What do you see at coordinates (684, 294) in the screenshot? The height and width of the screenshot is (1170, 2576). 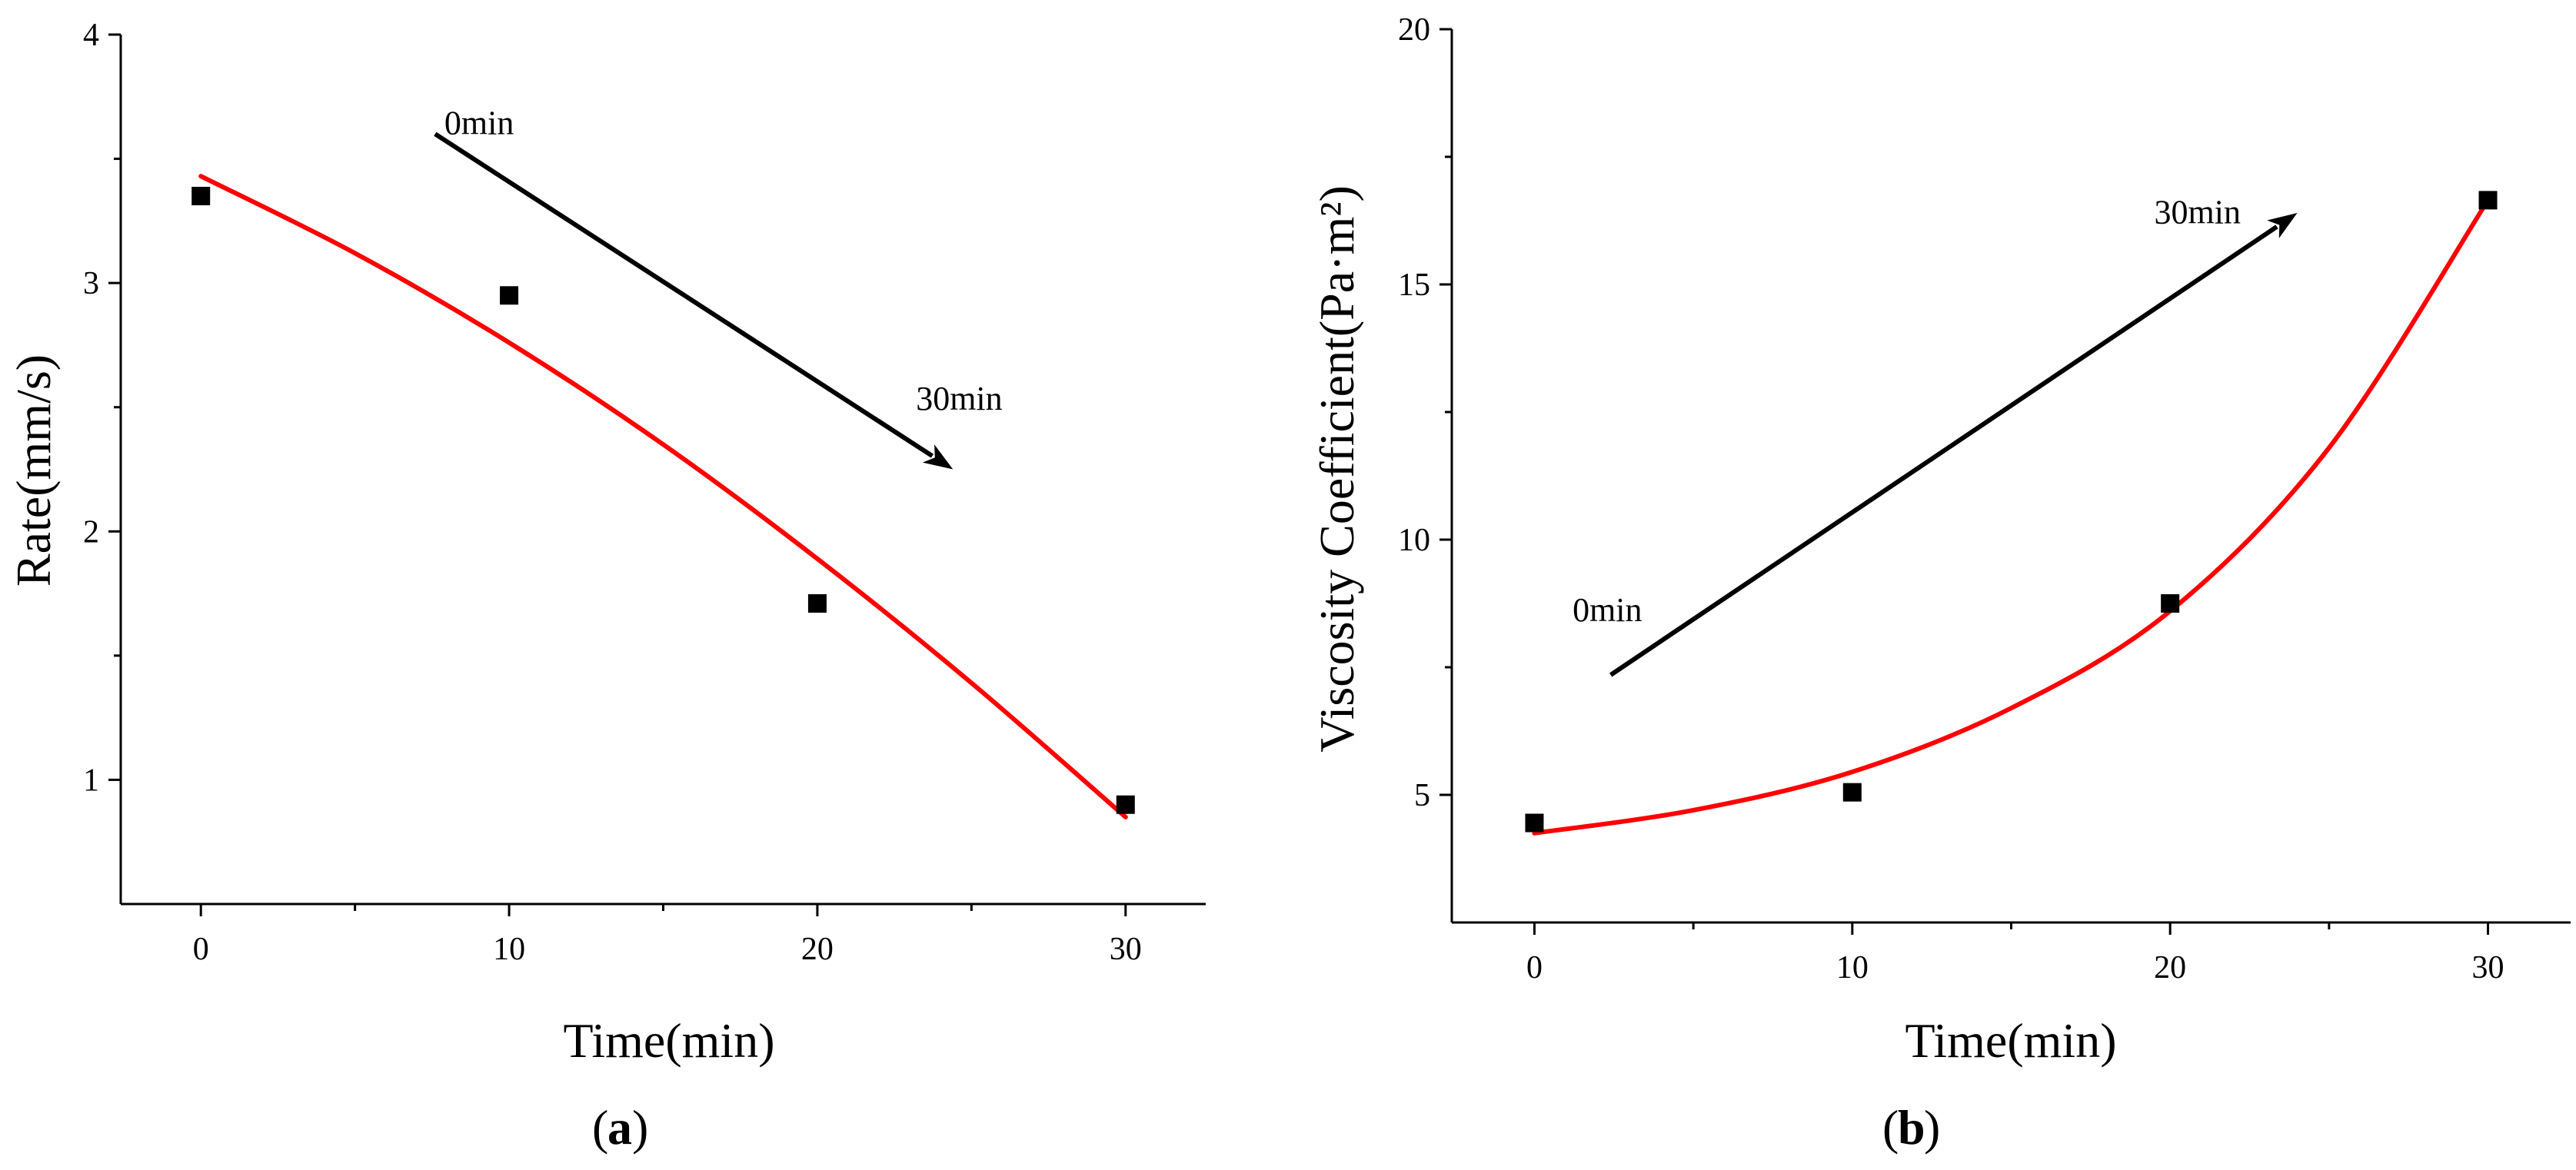 I see `chart-a-arrow-shaft` at bounding box center [684, 294].